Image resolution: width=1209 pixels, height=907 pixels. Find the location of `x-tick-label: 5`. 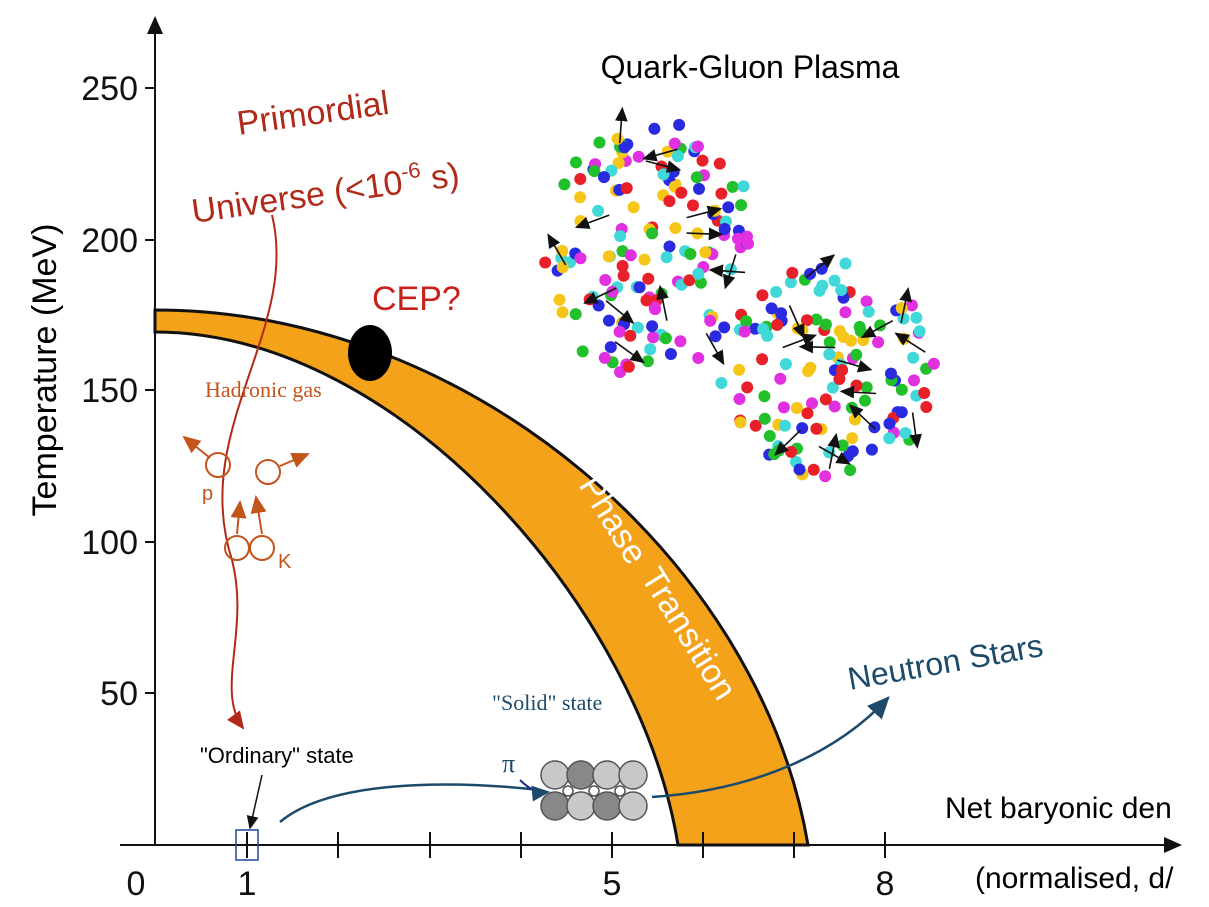

x-tick-label: 5 is located at coordinates (612, 884).